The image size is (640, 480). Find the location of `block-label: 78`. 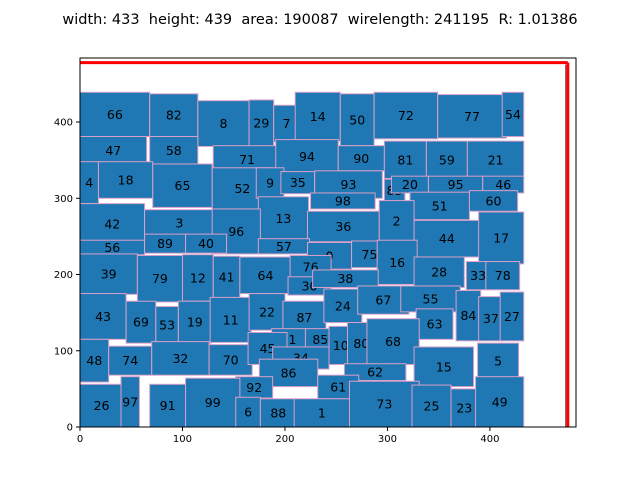

block-label: 78 is located at coordinates (503, 275).